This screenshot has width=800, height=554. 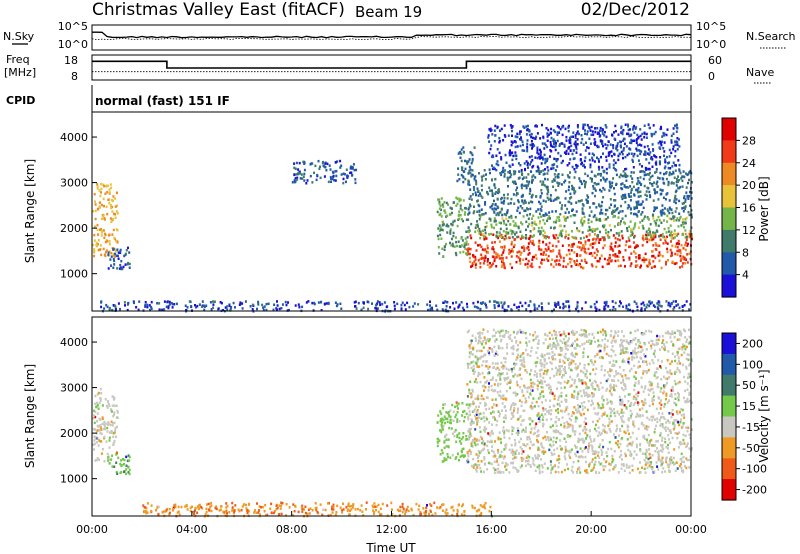 I want to click on x-tick-label-6: 00:00, so click(x=691, y=529).